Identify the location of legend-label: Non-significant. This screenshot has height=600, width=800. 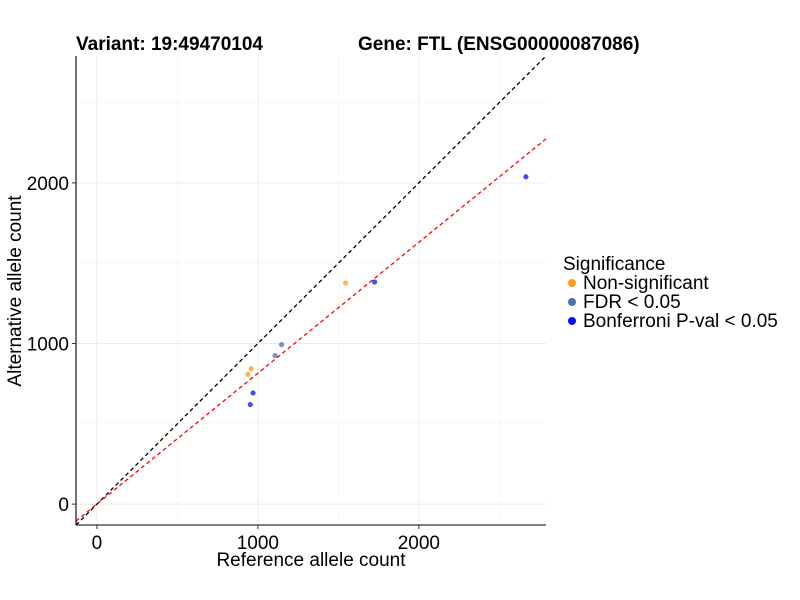
(646, 283).